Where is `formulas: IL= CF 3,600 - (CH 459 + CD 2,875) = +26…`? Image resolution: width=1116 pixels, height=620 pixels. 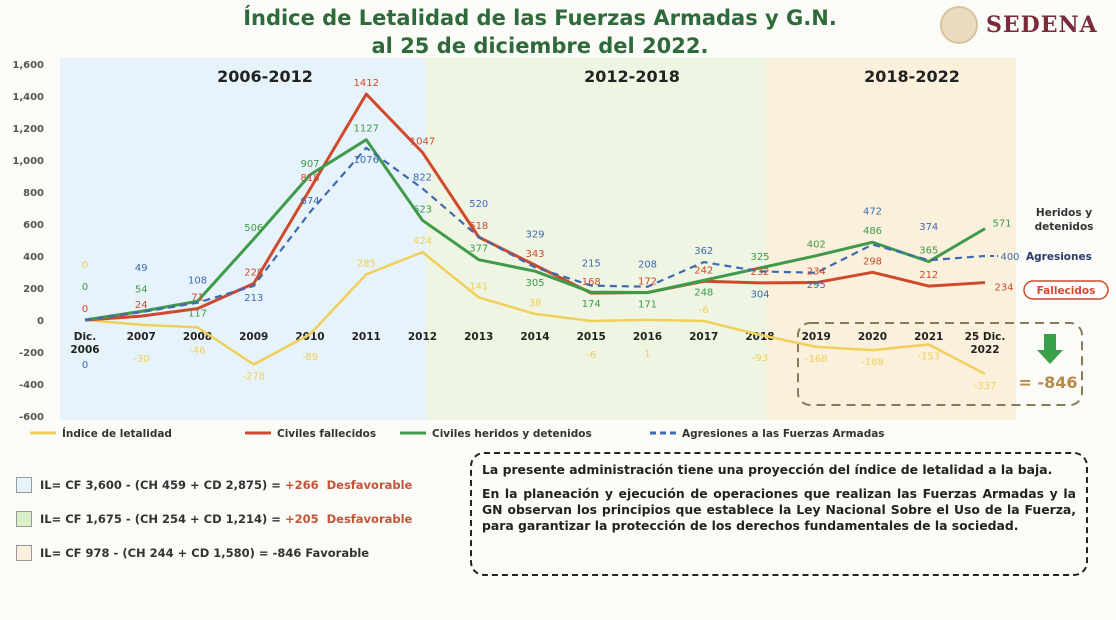
formulas: IL= CF 3,600 - (CH 459 + CD 2,875) = +26… is located at coordinates (214, 519).